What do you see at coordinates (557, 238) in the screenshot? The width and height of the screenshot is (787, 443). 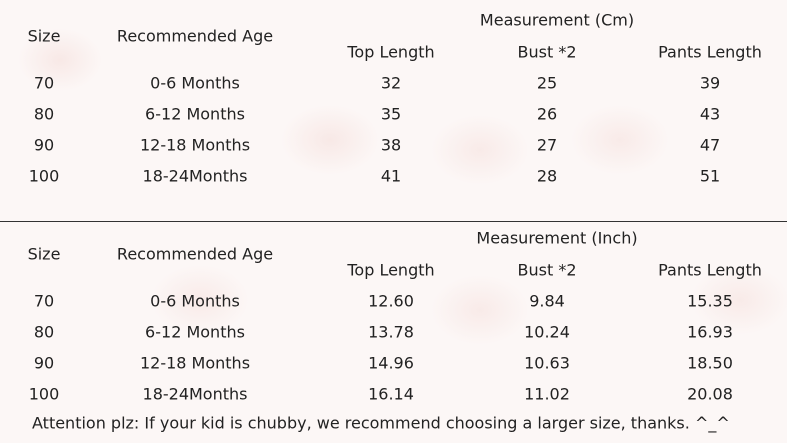 I see `measurement-title: Measurement (Inch)` at bounding box center [557, 238].